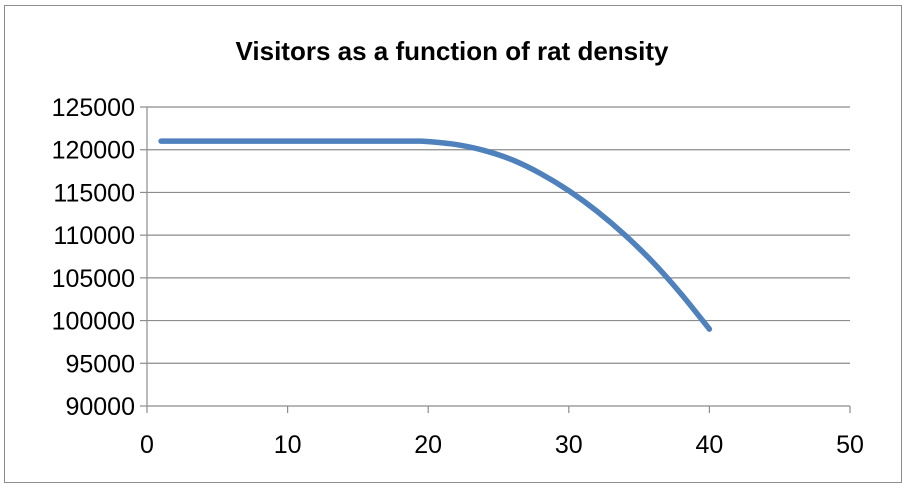 This screenshot has width=909, height=492. Describe the element at coordinates (428, 445) in the screenshot. I see `x-tick-label: 20` at that location.